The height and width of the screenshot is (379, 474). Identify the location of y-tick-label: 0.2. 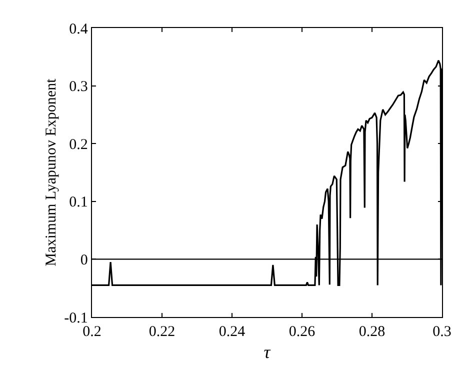
(78, 144).